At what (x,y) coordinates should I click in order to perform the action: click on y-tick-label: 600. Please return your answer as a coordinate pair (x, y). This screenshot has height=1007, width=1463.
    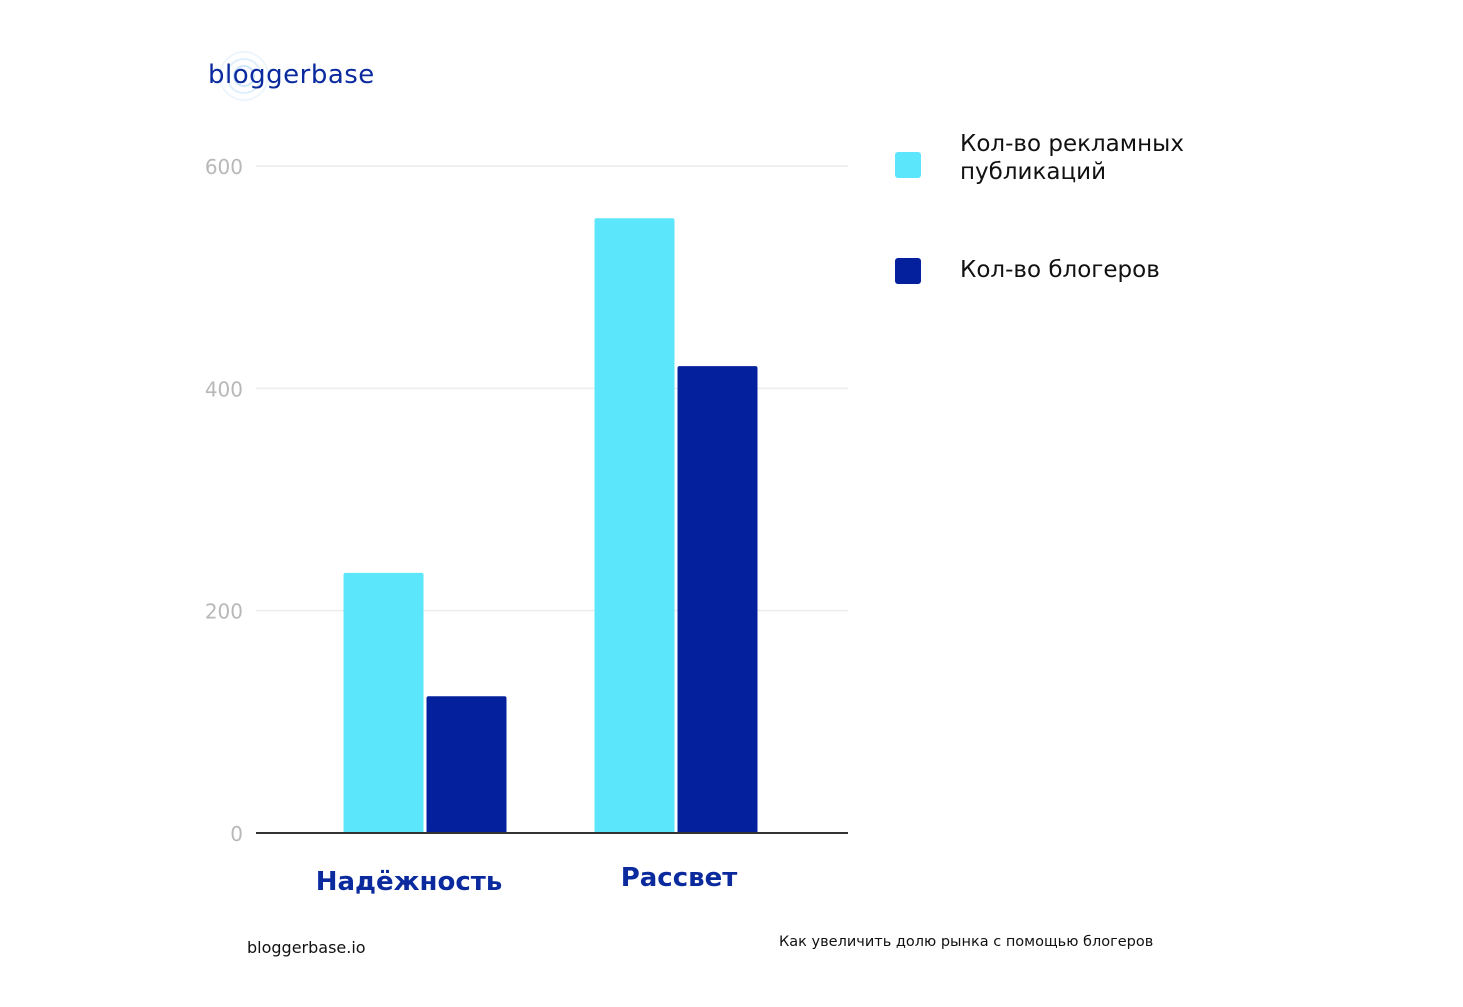
    Looking at the image, I should click on (224, 167).